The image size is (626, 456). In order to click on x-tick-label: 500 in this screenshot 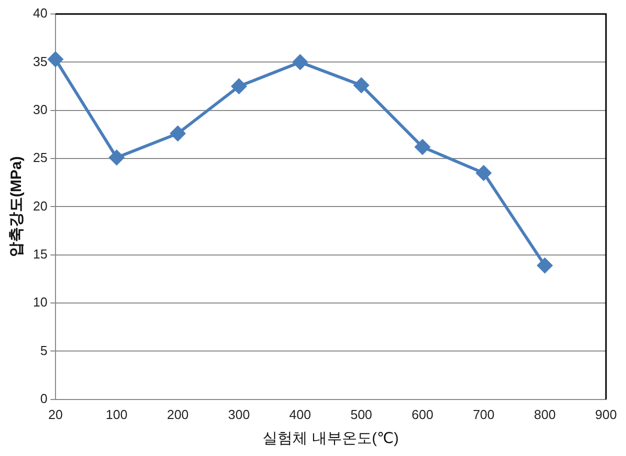, I will do `click(361, 414)`.